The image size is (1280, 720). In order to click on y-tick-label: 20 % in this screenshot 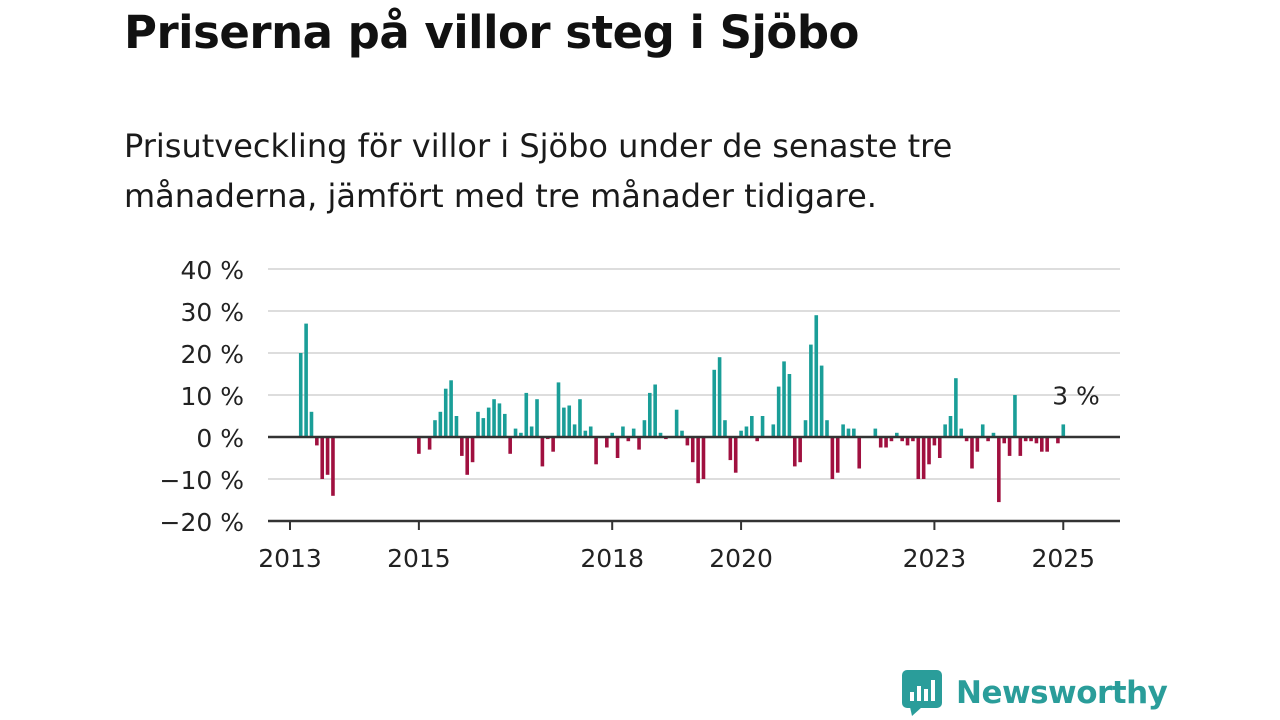, I will do `click(212, 354)`.